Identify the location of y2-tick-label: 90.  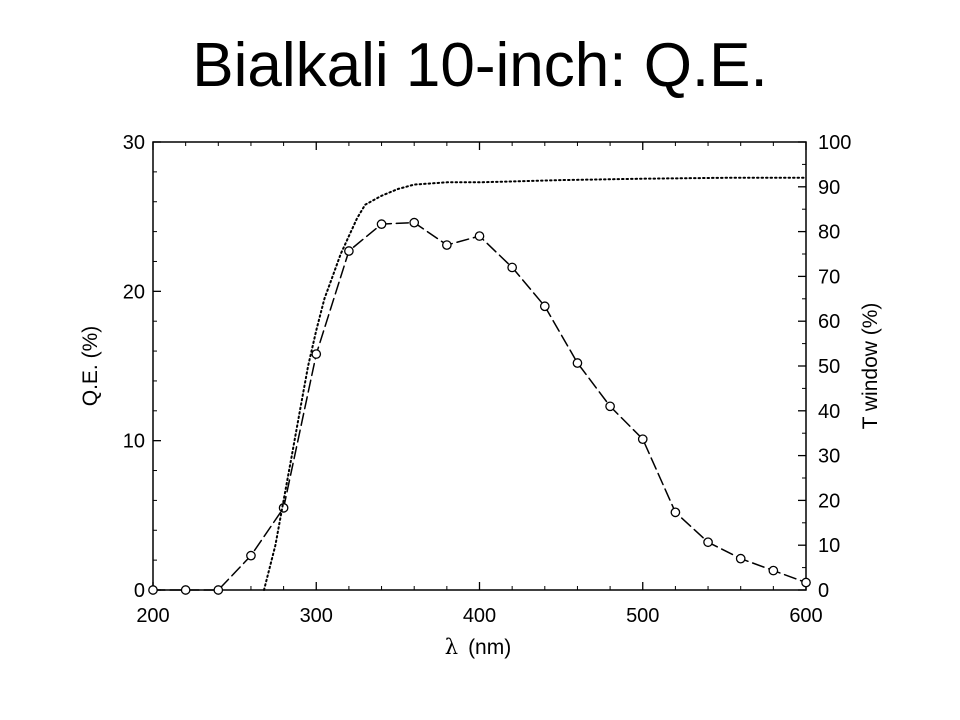
(829, 188).